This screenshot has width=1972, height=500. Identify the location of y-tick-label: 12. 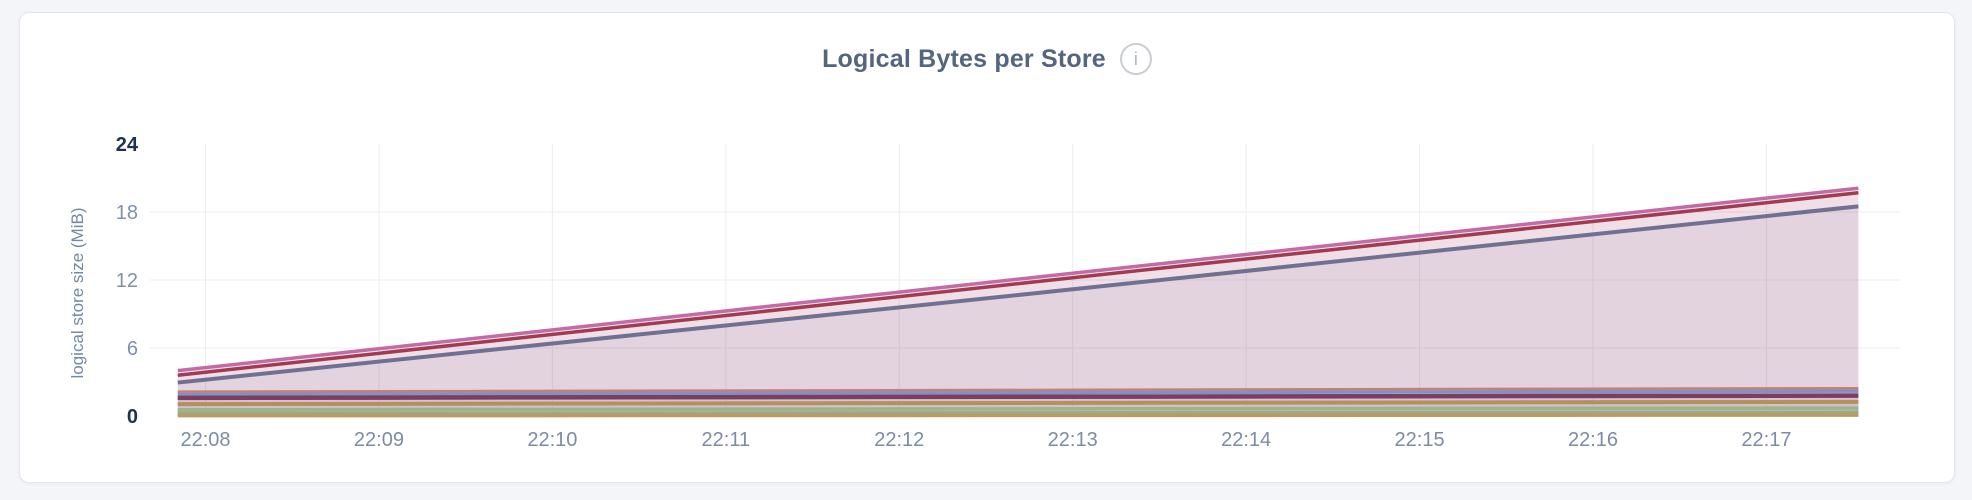
(127, 281).